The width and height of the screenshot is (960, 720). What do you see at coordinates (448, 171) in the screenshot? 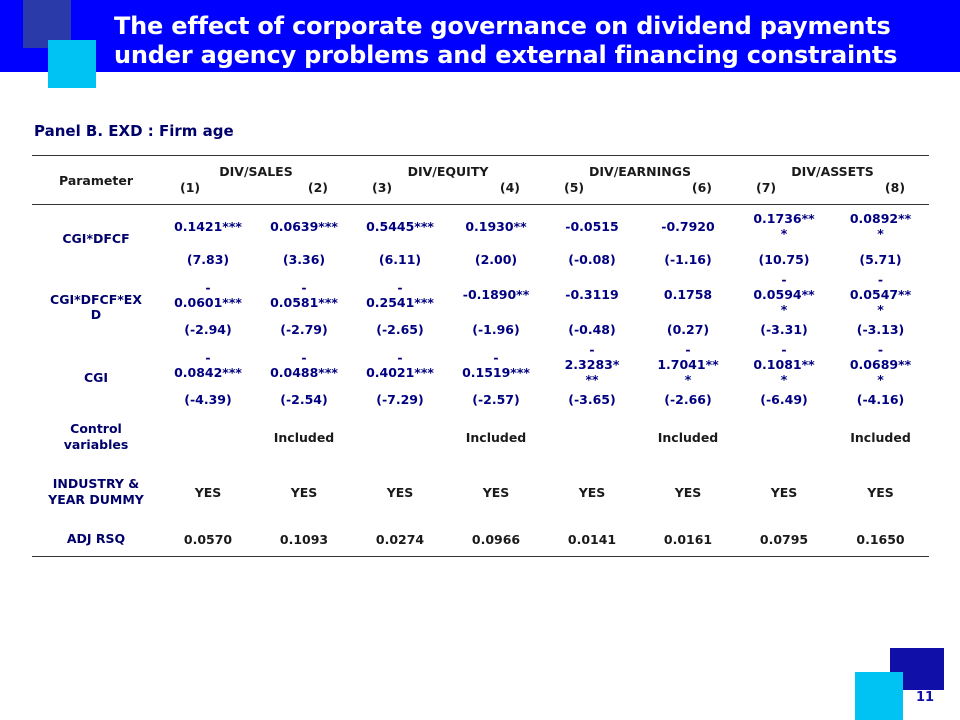
I see `header-group-name: DIV/EQUITY` at bounding box center [448, 171].